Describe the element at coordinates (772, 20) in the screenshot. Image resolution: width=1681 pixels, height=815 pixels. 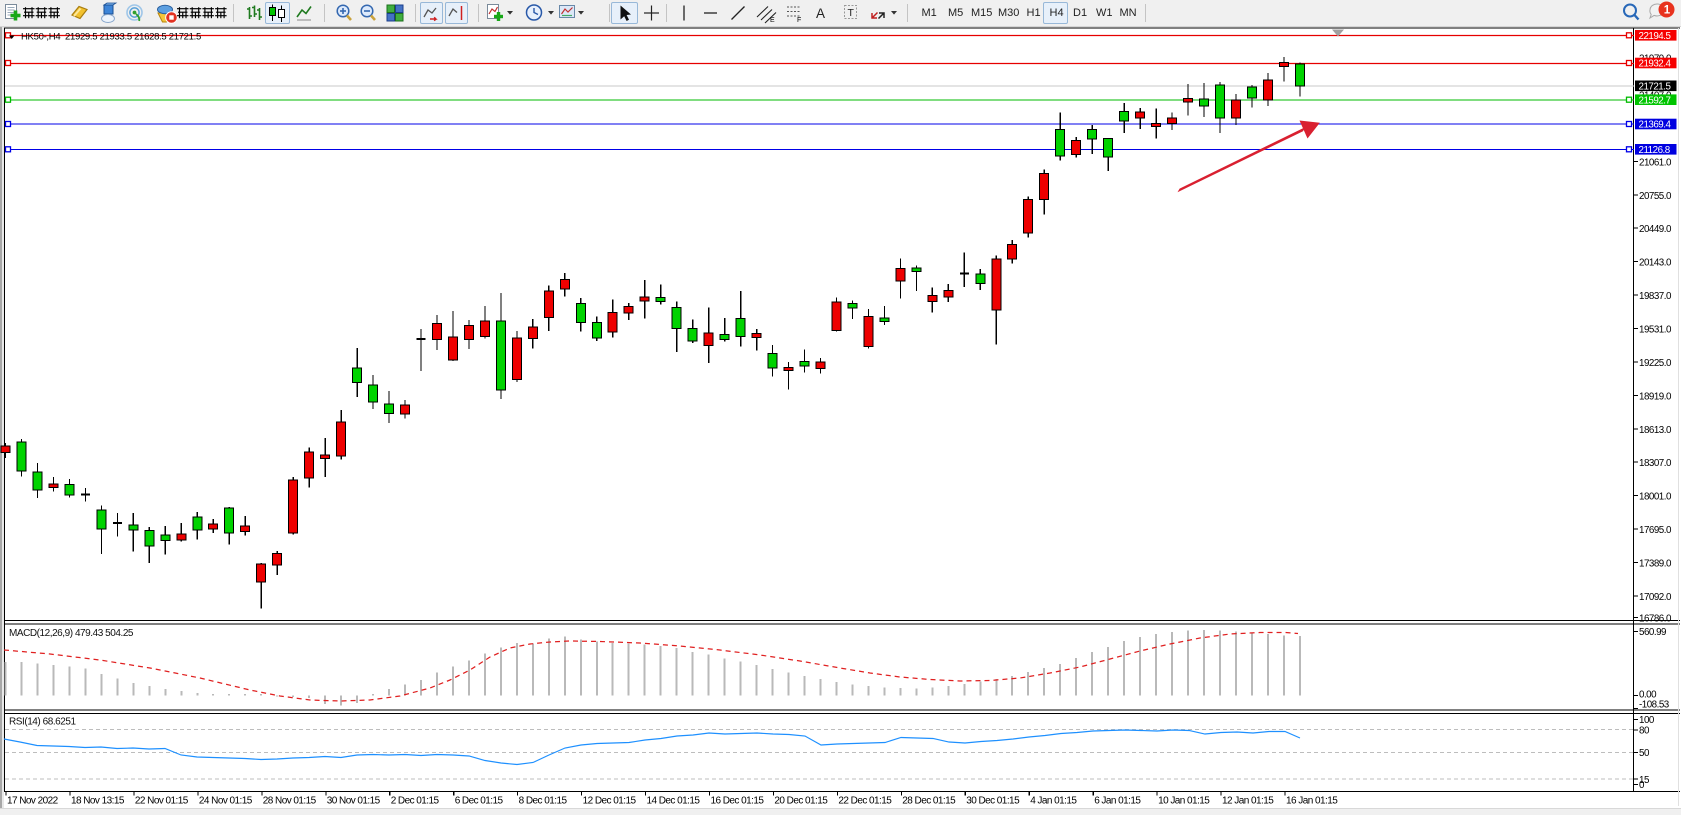
I see `svg-text: E` at that location.